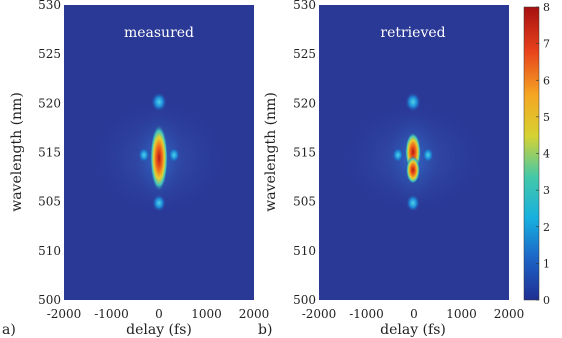 The width and height of the screenshot is (562, 338). I want to click on heatmap-b, so click(413, 156).